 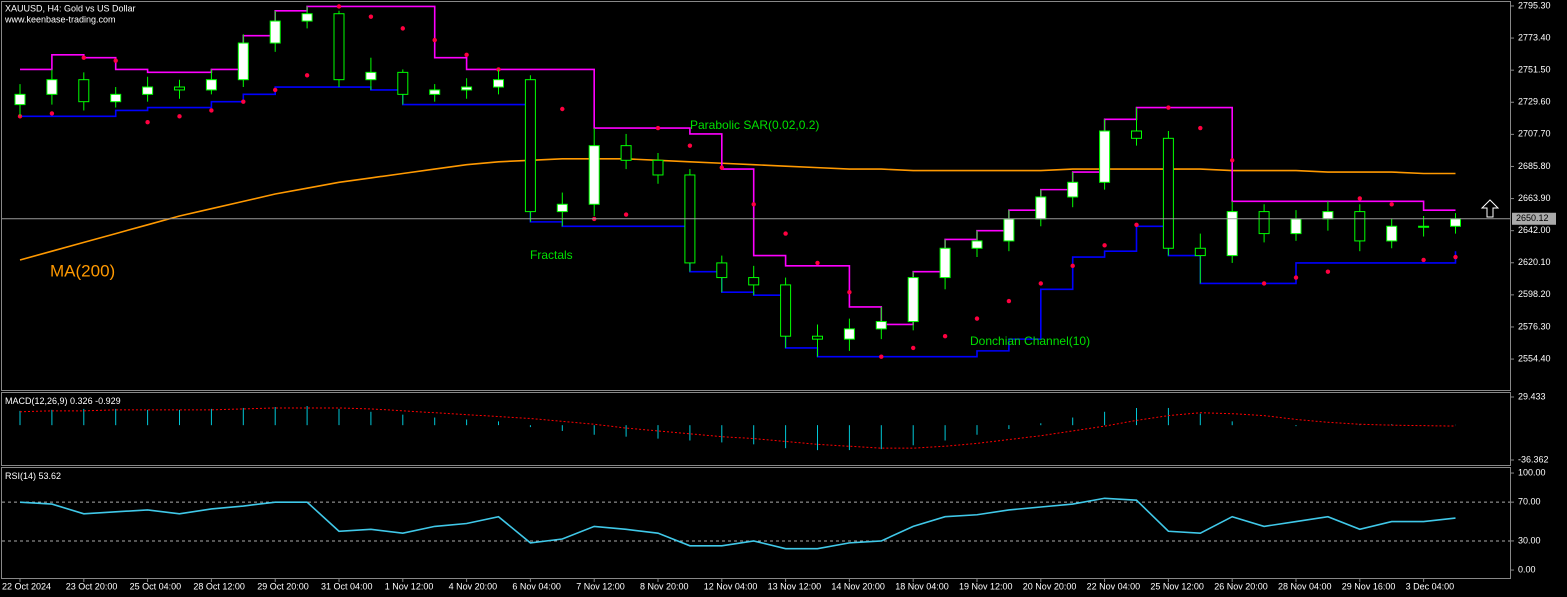 What do you see at coordinates (1534, 166) in the screenshot?
I see `y-tick-label: 2685.80` at bounding box center [1534, 166].